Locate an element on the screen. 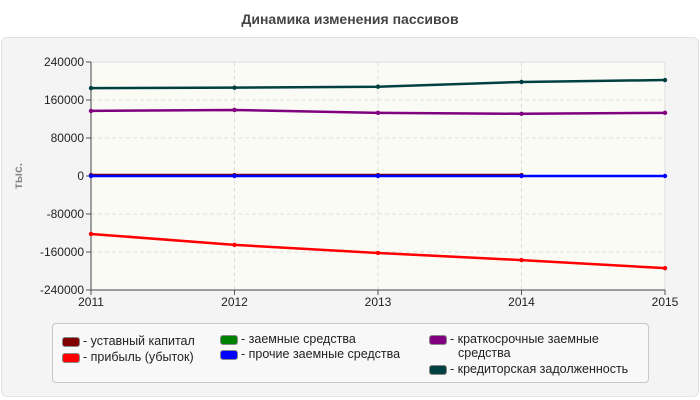 This screenshot has height=400, width=700. y-tick-label: 80000 is located at coordinates (68, 138).